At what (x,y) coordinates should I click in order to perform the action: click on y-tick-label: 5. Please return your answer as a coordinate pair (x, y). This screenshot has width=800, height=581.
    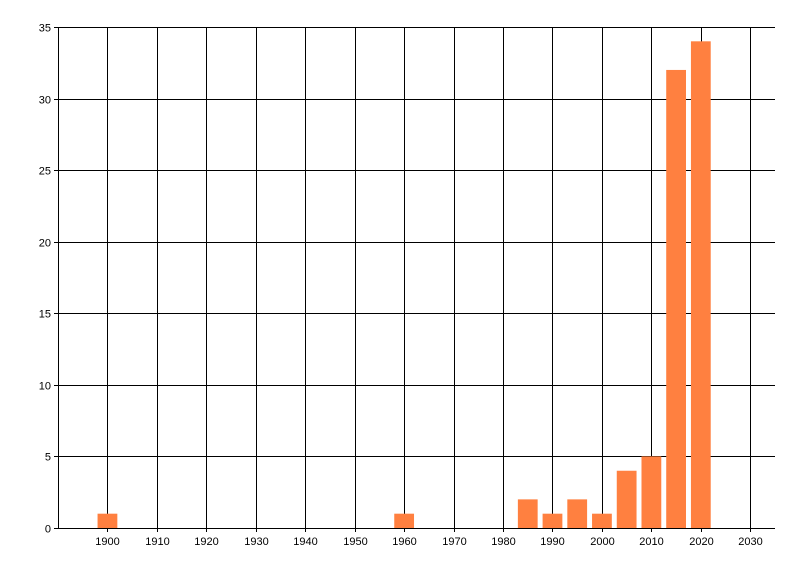
    Looking at the image, I should click on (48, 458).